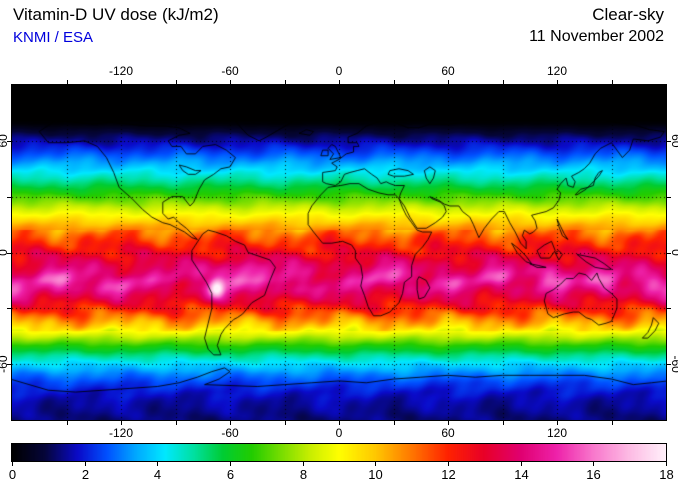  I want to click on lat-tick-label-right: 60, so click(673, 141).